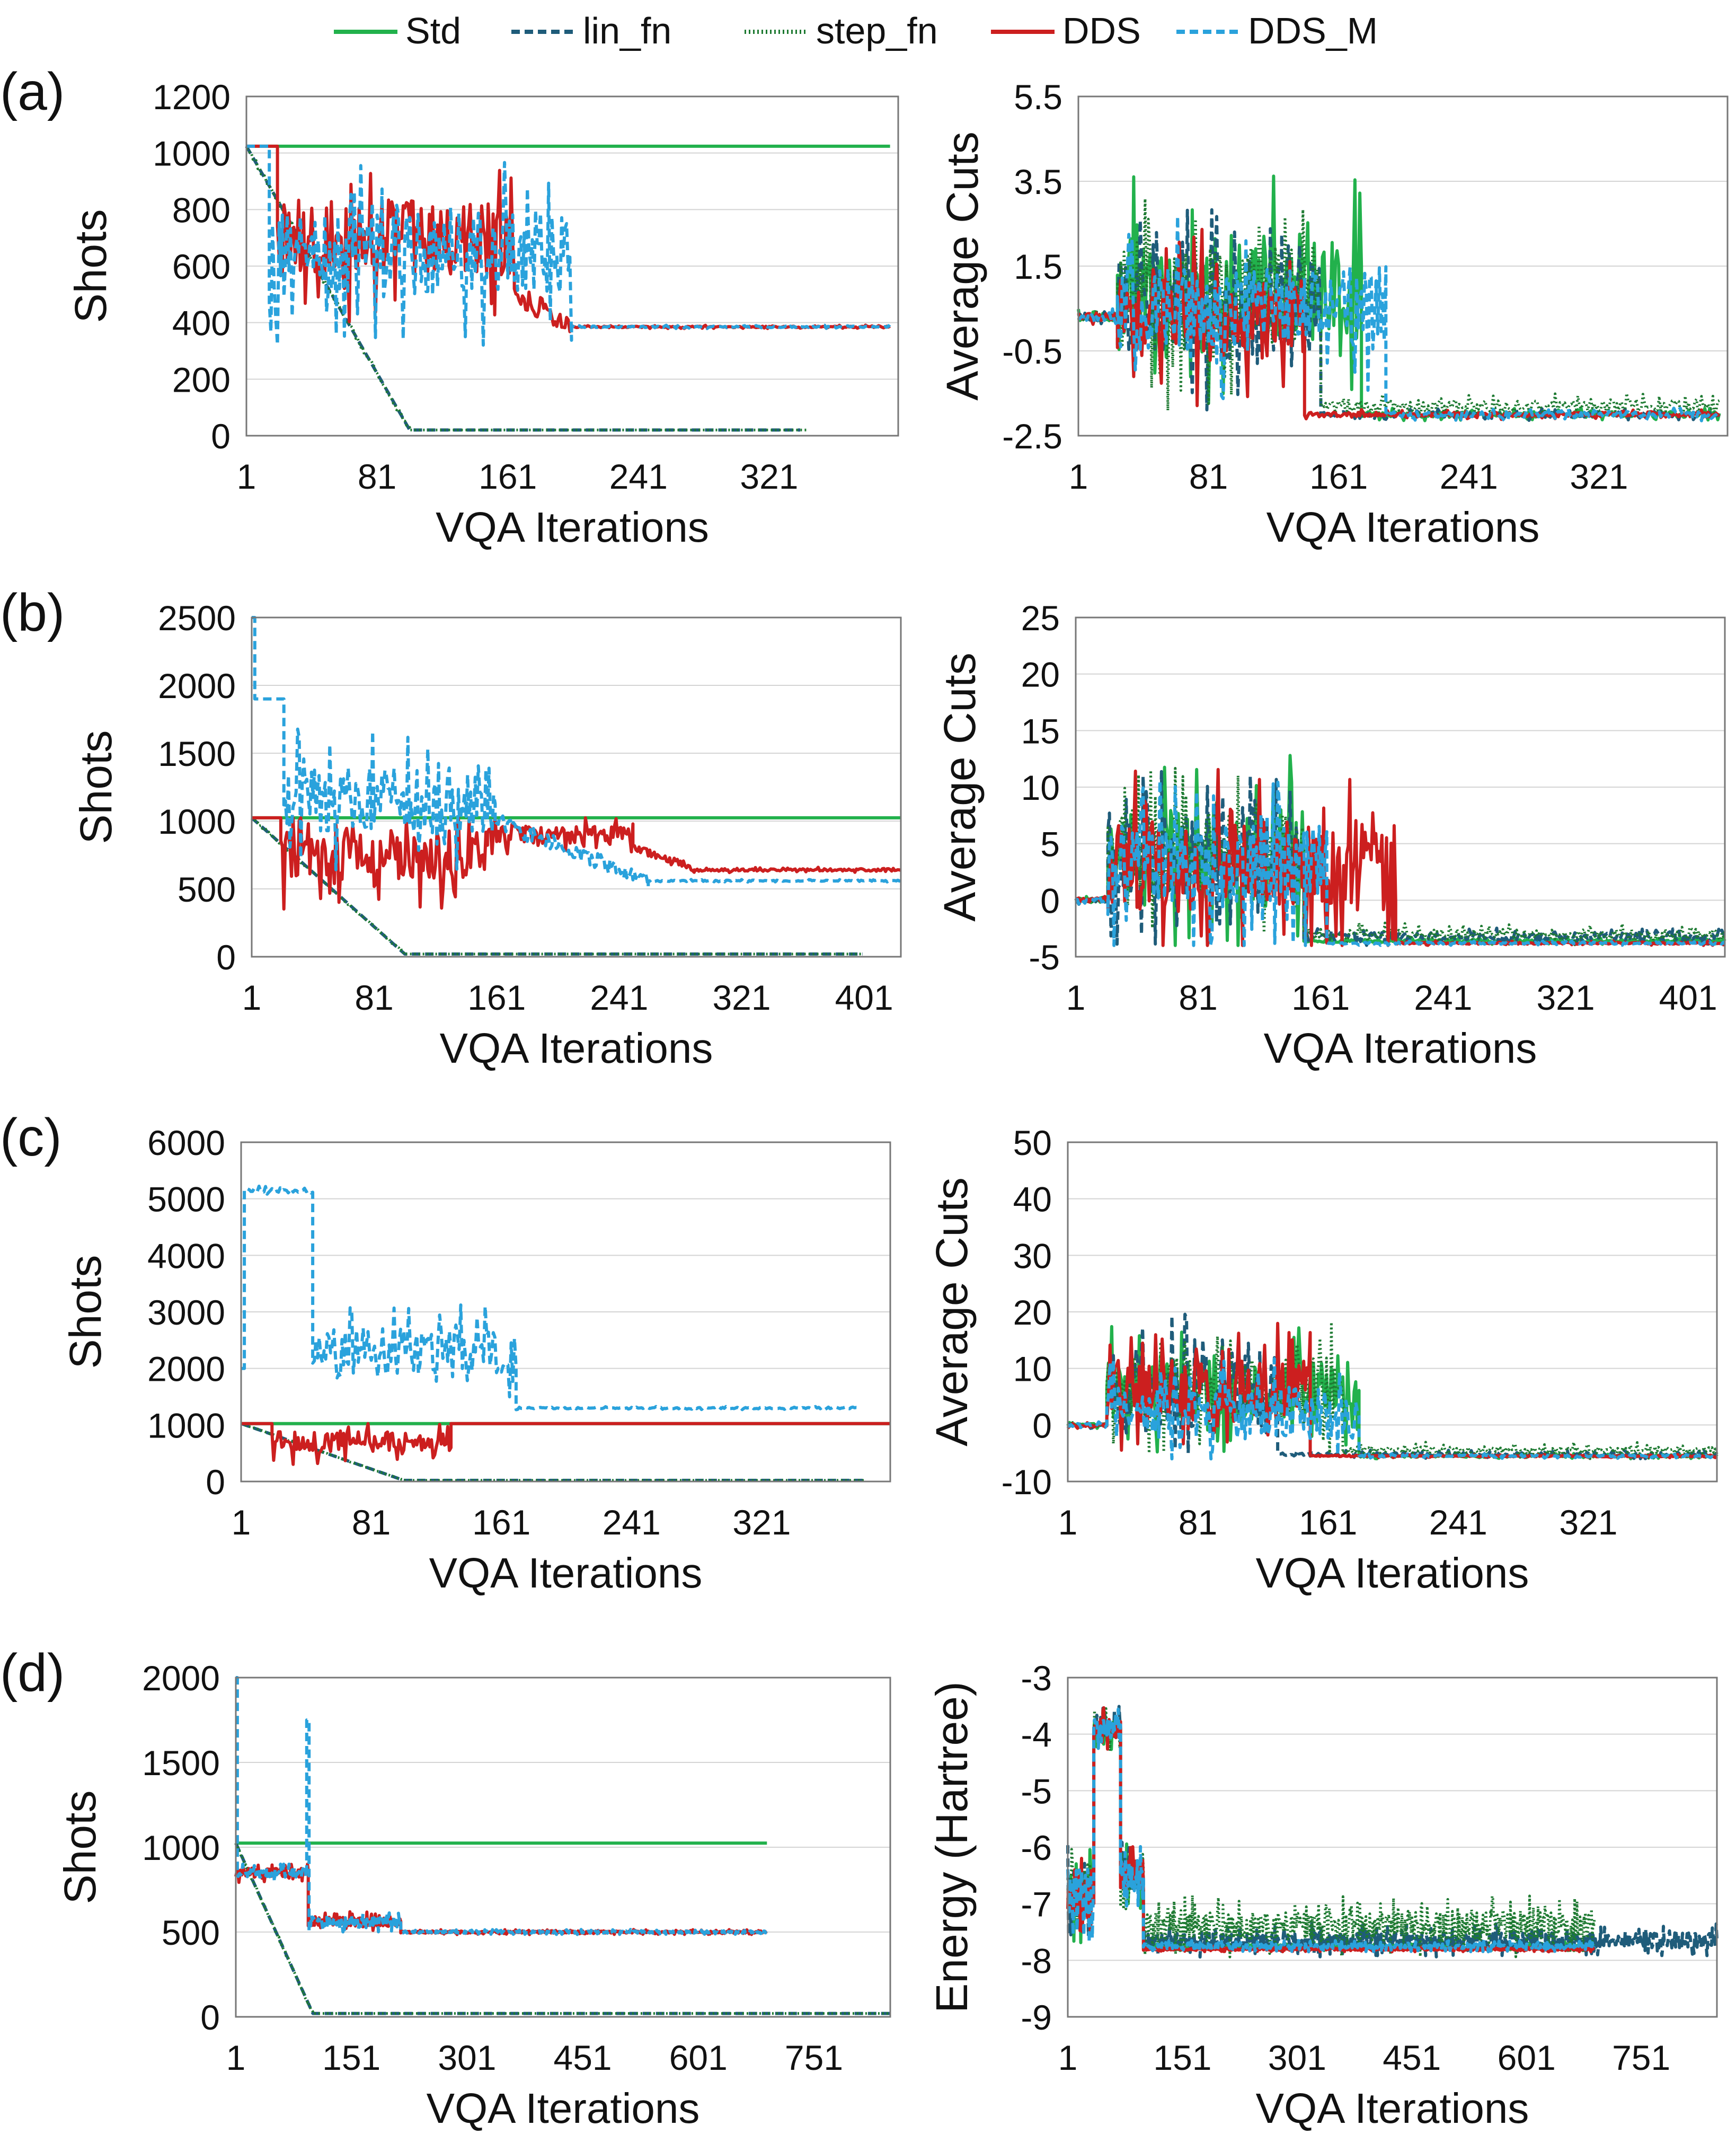 This screenshot has height=2152, width=1736. What do you see at coordinates (591, 30) in the screenshot?
I see `legend-item-lin-fn: lin_fn` at bounding box center [591, 30].